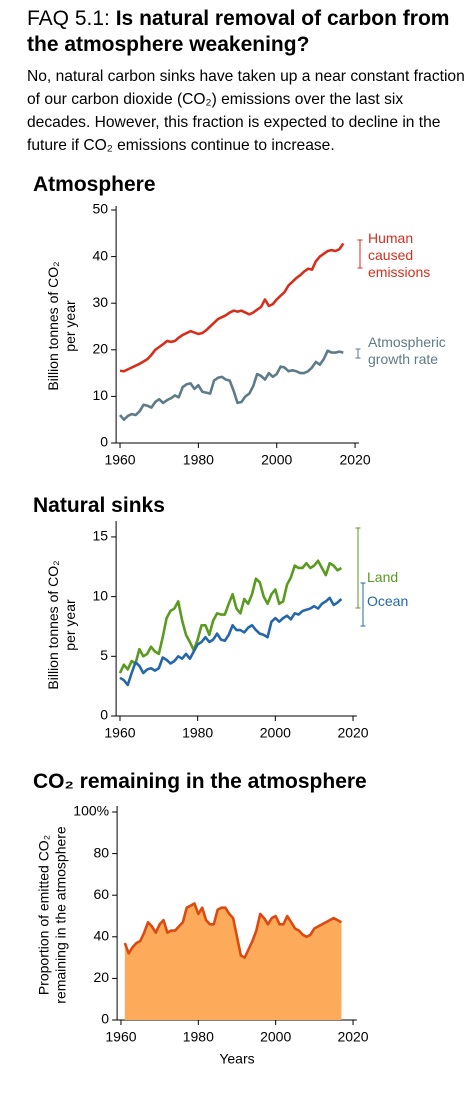  What do you see at coordinates (99, 505) in the screenshot?
I see `chart-title: Natural sinks` at bounding box center [99, 505].